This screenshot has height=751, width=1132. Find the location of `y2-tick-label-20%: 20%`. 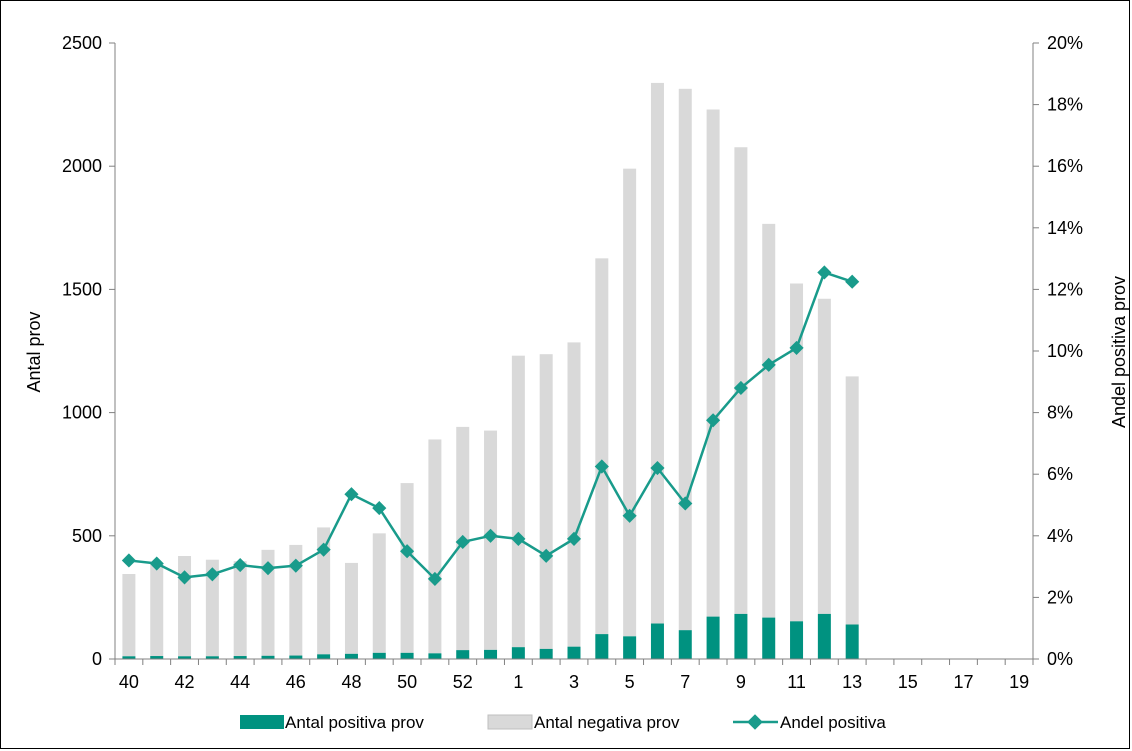

y2-tick-label-20%: 20% is located at coordinates (1065, 43).